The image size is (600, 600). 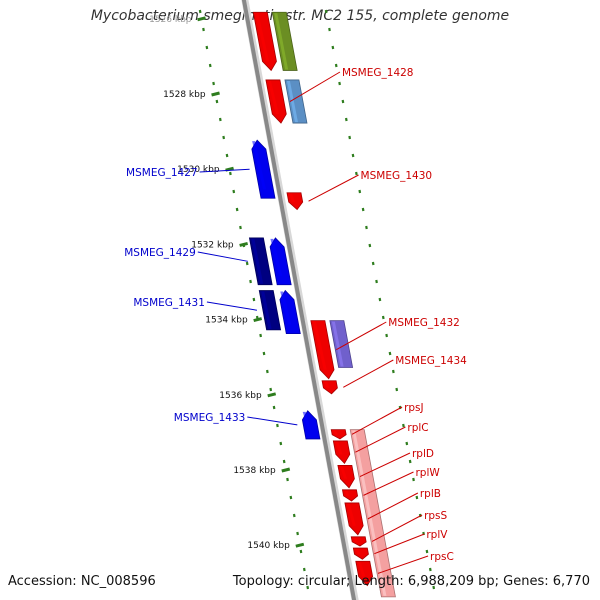 I want to click on gene-label-rplD: rplD, so click(x=423, y=454).